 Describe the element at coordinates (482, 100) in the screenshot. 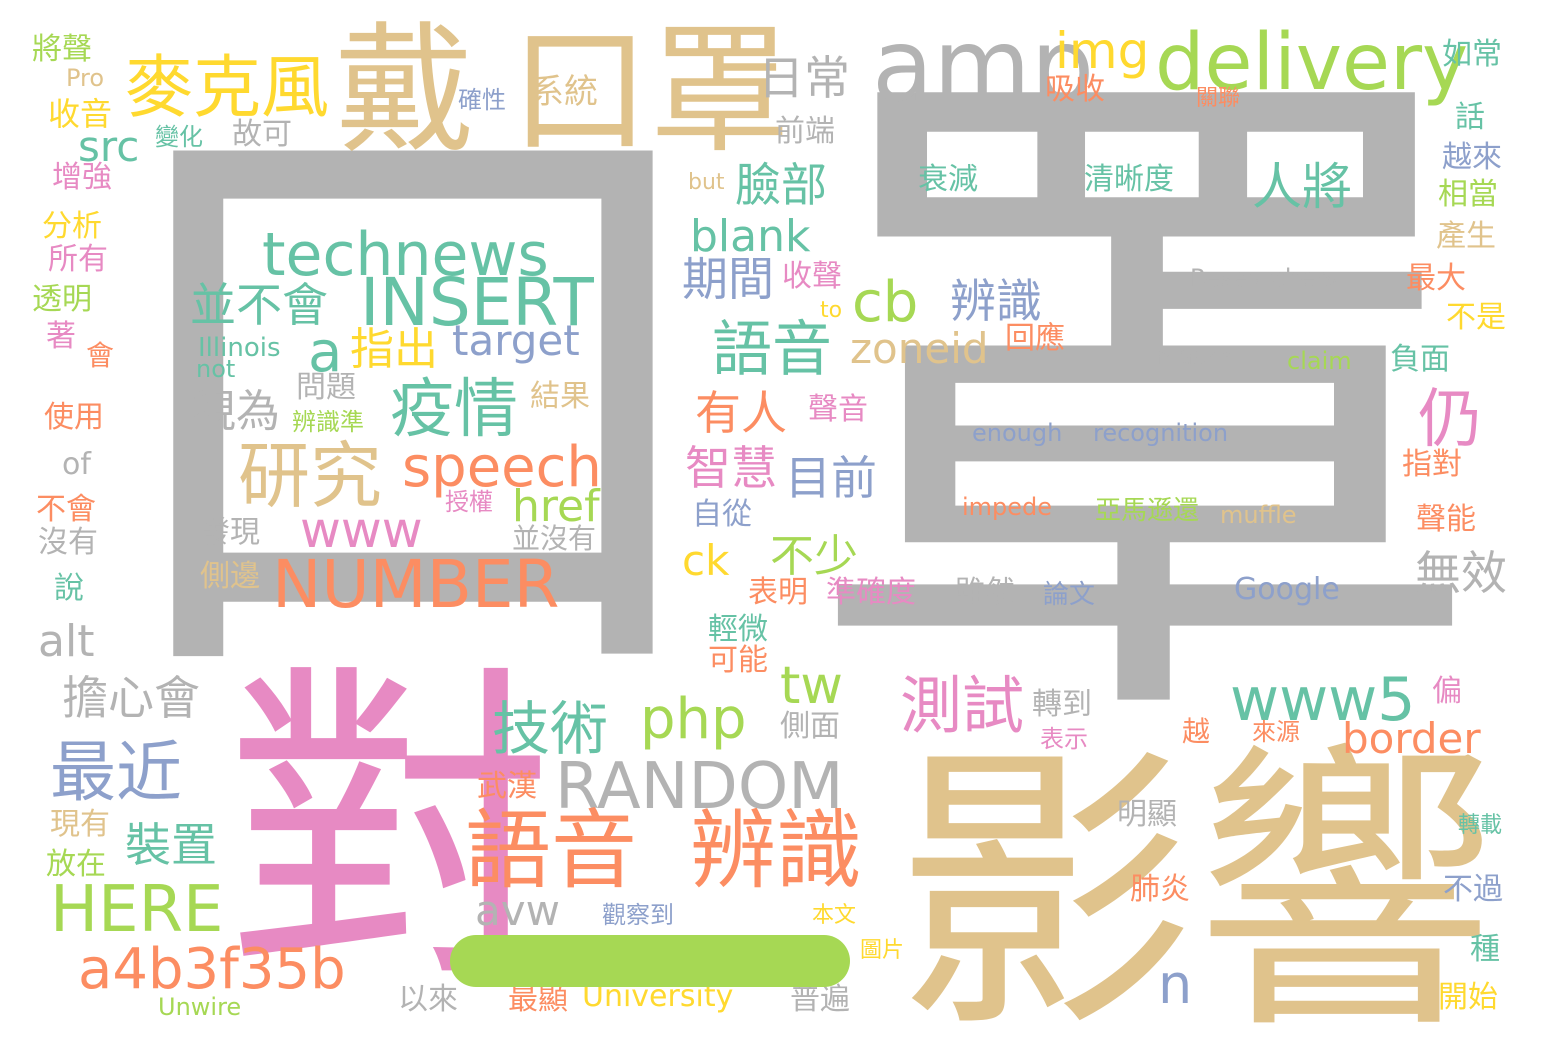

I see `cloud-word-accuracy-2: 確性` at that location.